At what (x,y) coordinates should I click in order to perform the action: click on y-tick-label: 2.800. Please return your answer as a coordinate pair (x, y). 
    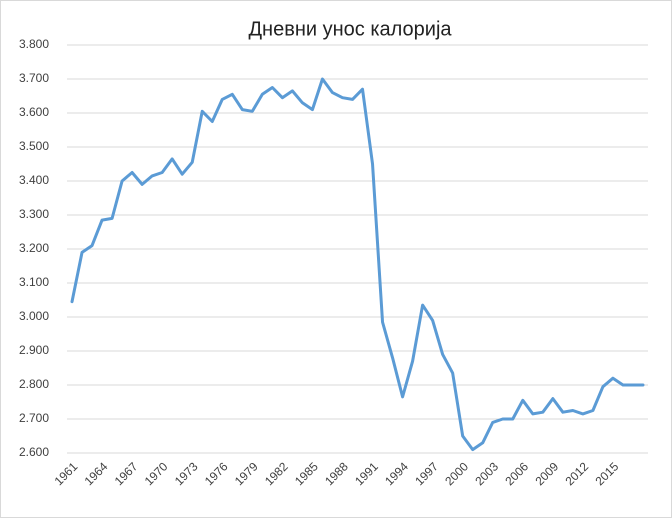
    Looking at the image, I should click on (34, 384).